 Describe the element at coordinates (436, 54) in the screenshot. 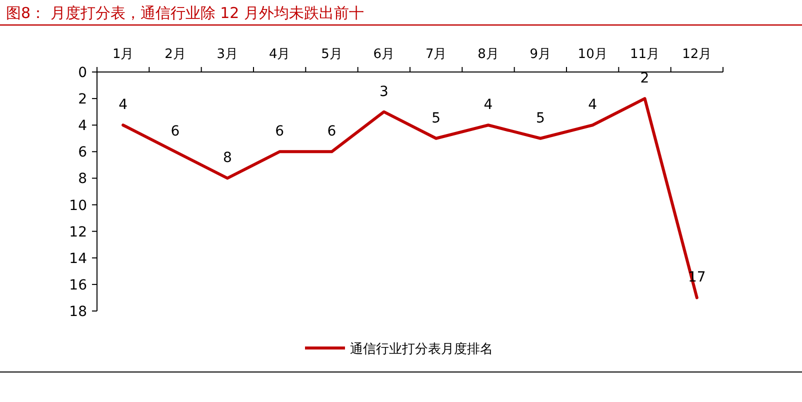

I see `x-tick-label: 7月` at that location.